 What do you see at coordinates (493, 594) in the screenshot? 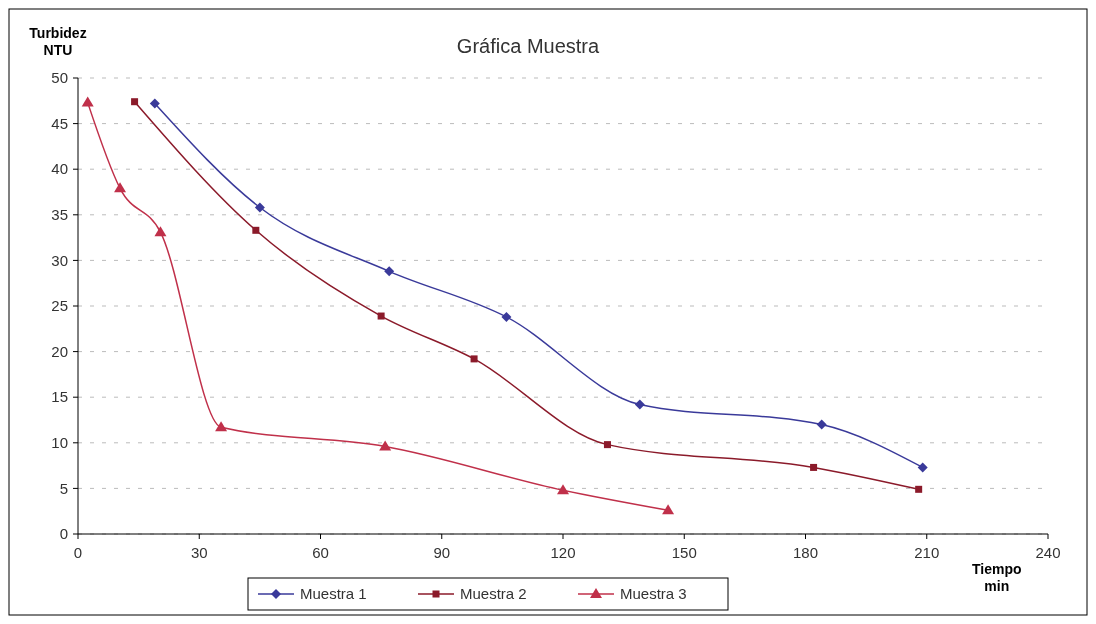
I see `legend-label: Muestra 2` at bounding box center [493, 594].